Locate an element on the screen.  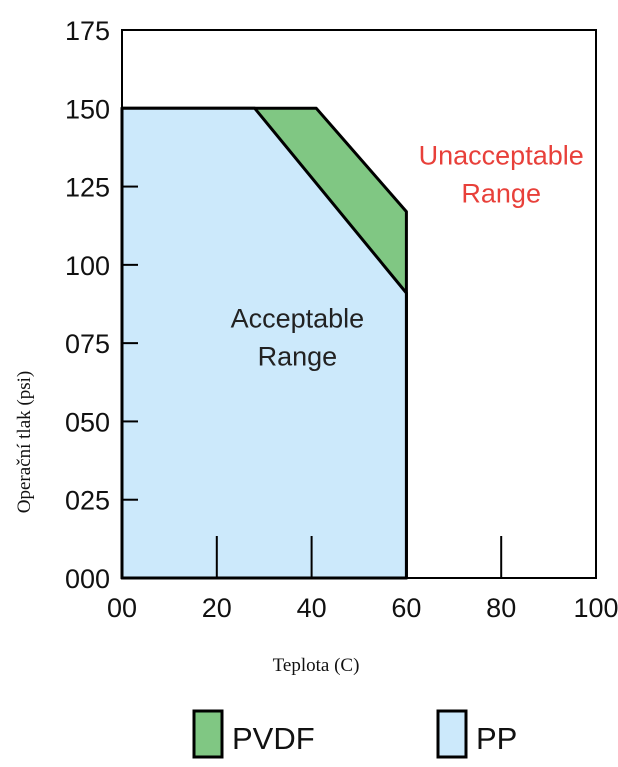
x-axis-title: Teplota (C) is located at coordinates (316, 665).